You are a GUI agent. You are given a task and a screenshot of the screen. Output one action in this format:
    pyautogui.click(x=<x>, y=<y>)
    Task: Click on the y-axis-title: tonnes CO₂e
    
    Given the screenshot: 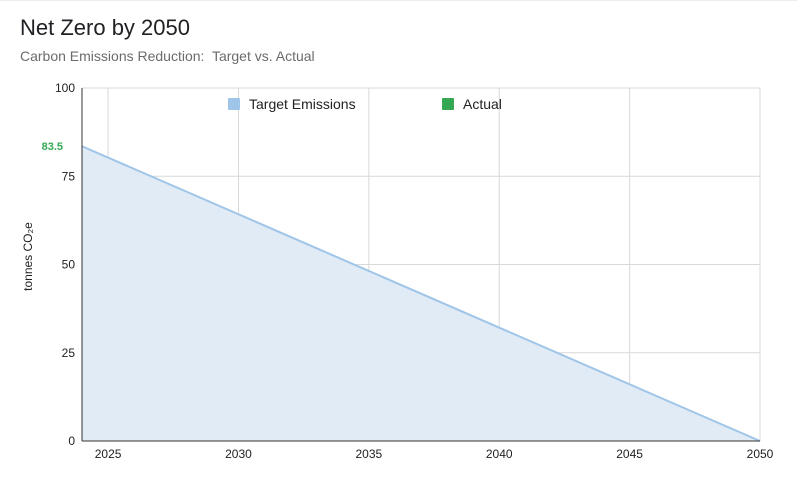 What is the action you would take?
    pyautogui.click(x=28, y=256)
    